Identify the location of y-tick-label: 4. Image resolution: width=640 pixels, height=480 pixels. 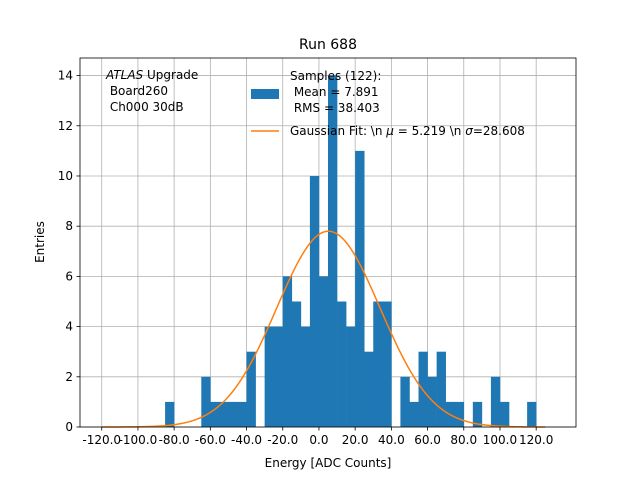
(69, 327).